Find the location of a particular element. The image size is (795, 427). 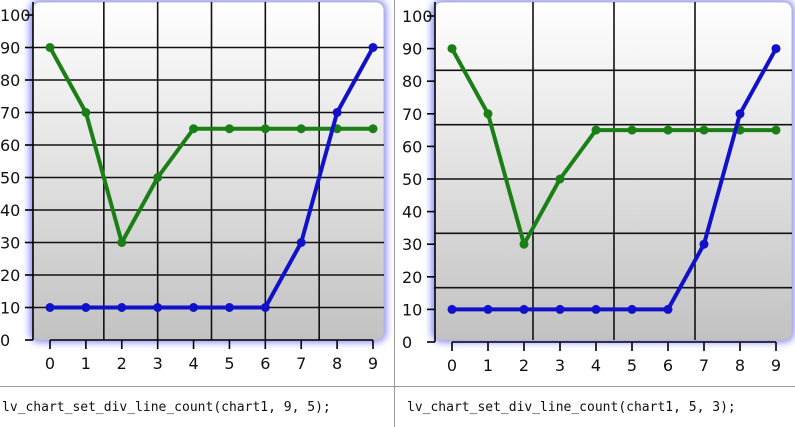

caption-divider is located at coordinates (397, 386).